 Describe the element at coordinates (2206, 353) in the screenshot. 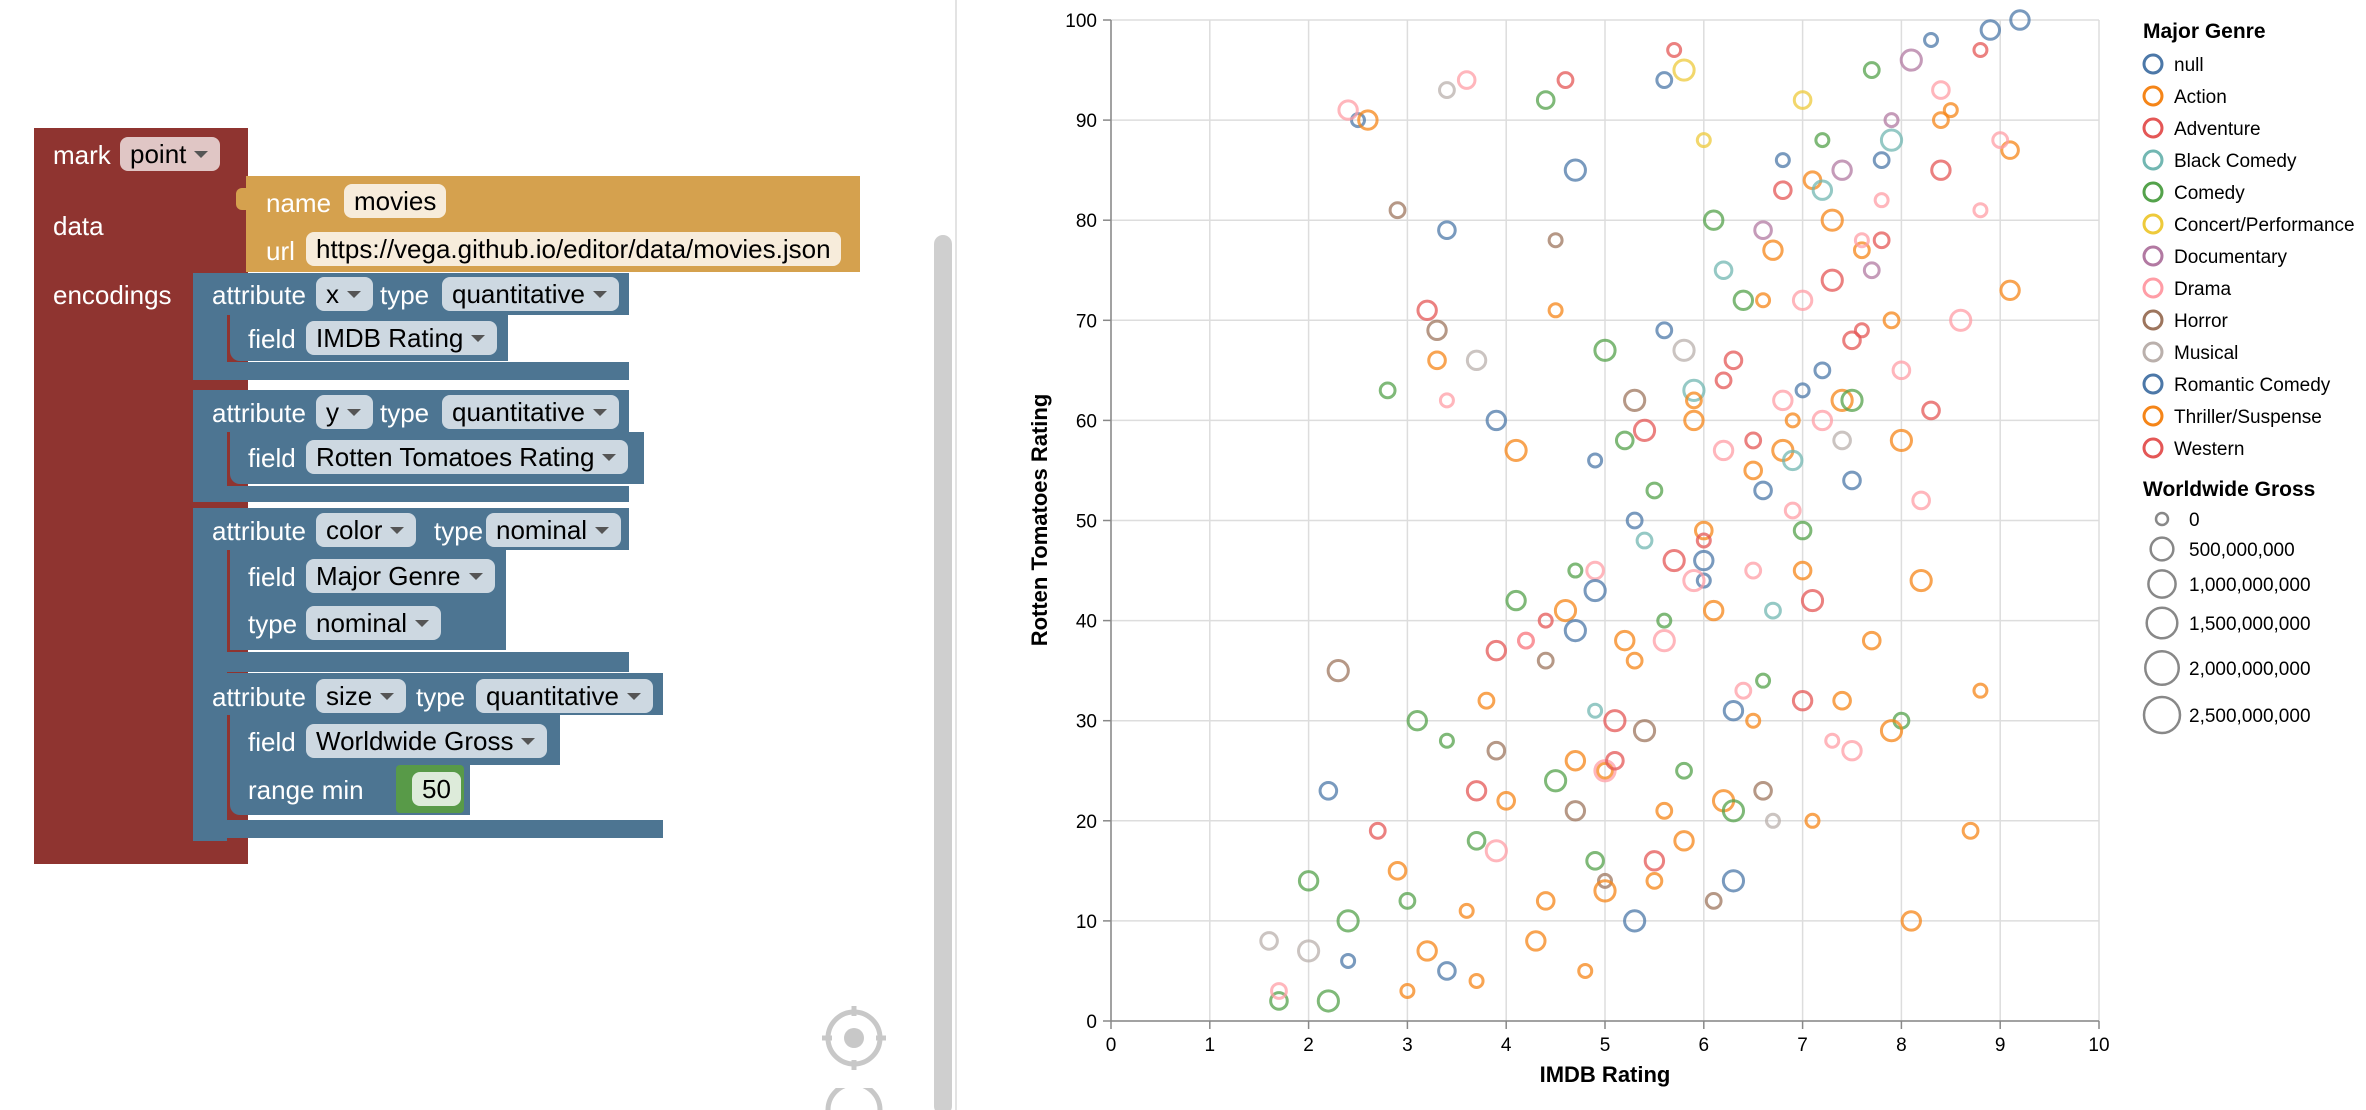

I see `color-legend-label: Musical` at that location.